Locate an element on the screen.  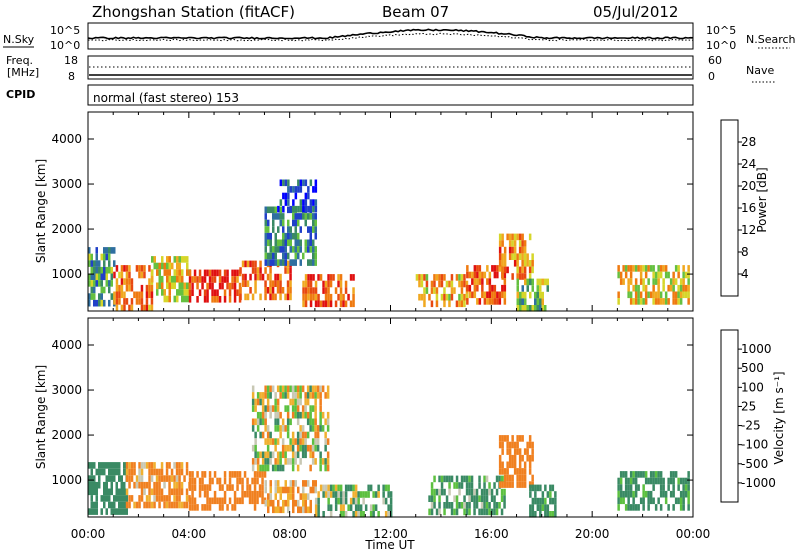
nsky-panel is located at coordinates (390, 36).